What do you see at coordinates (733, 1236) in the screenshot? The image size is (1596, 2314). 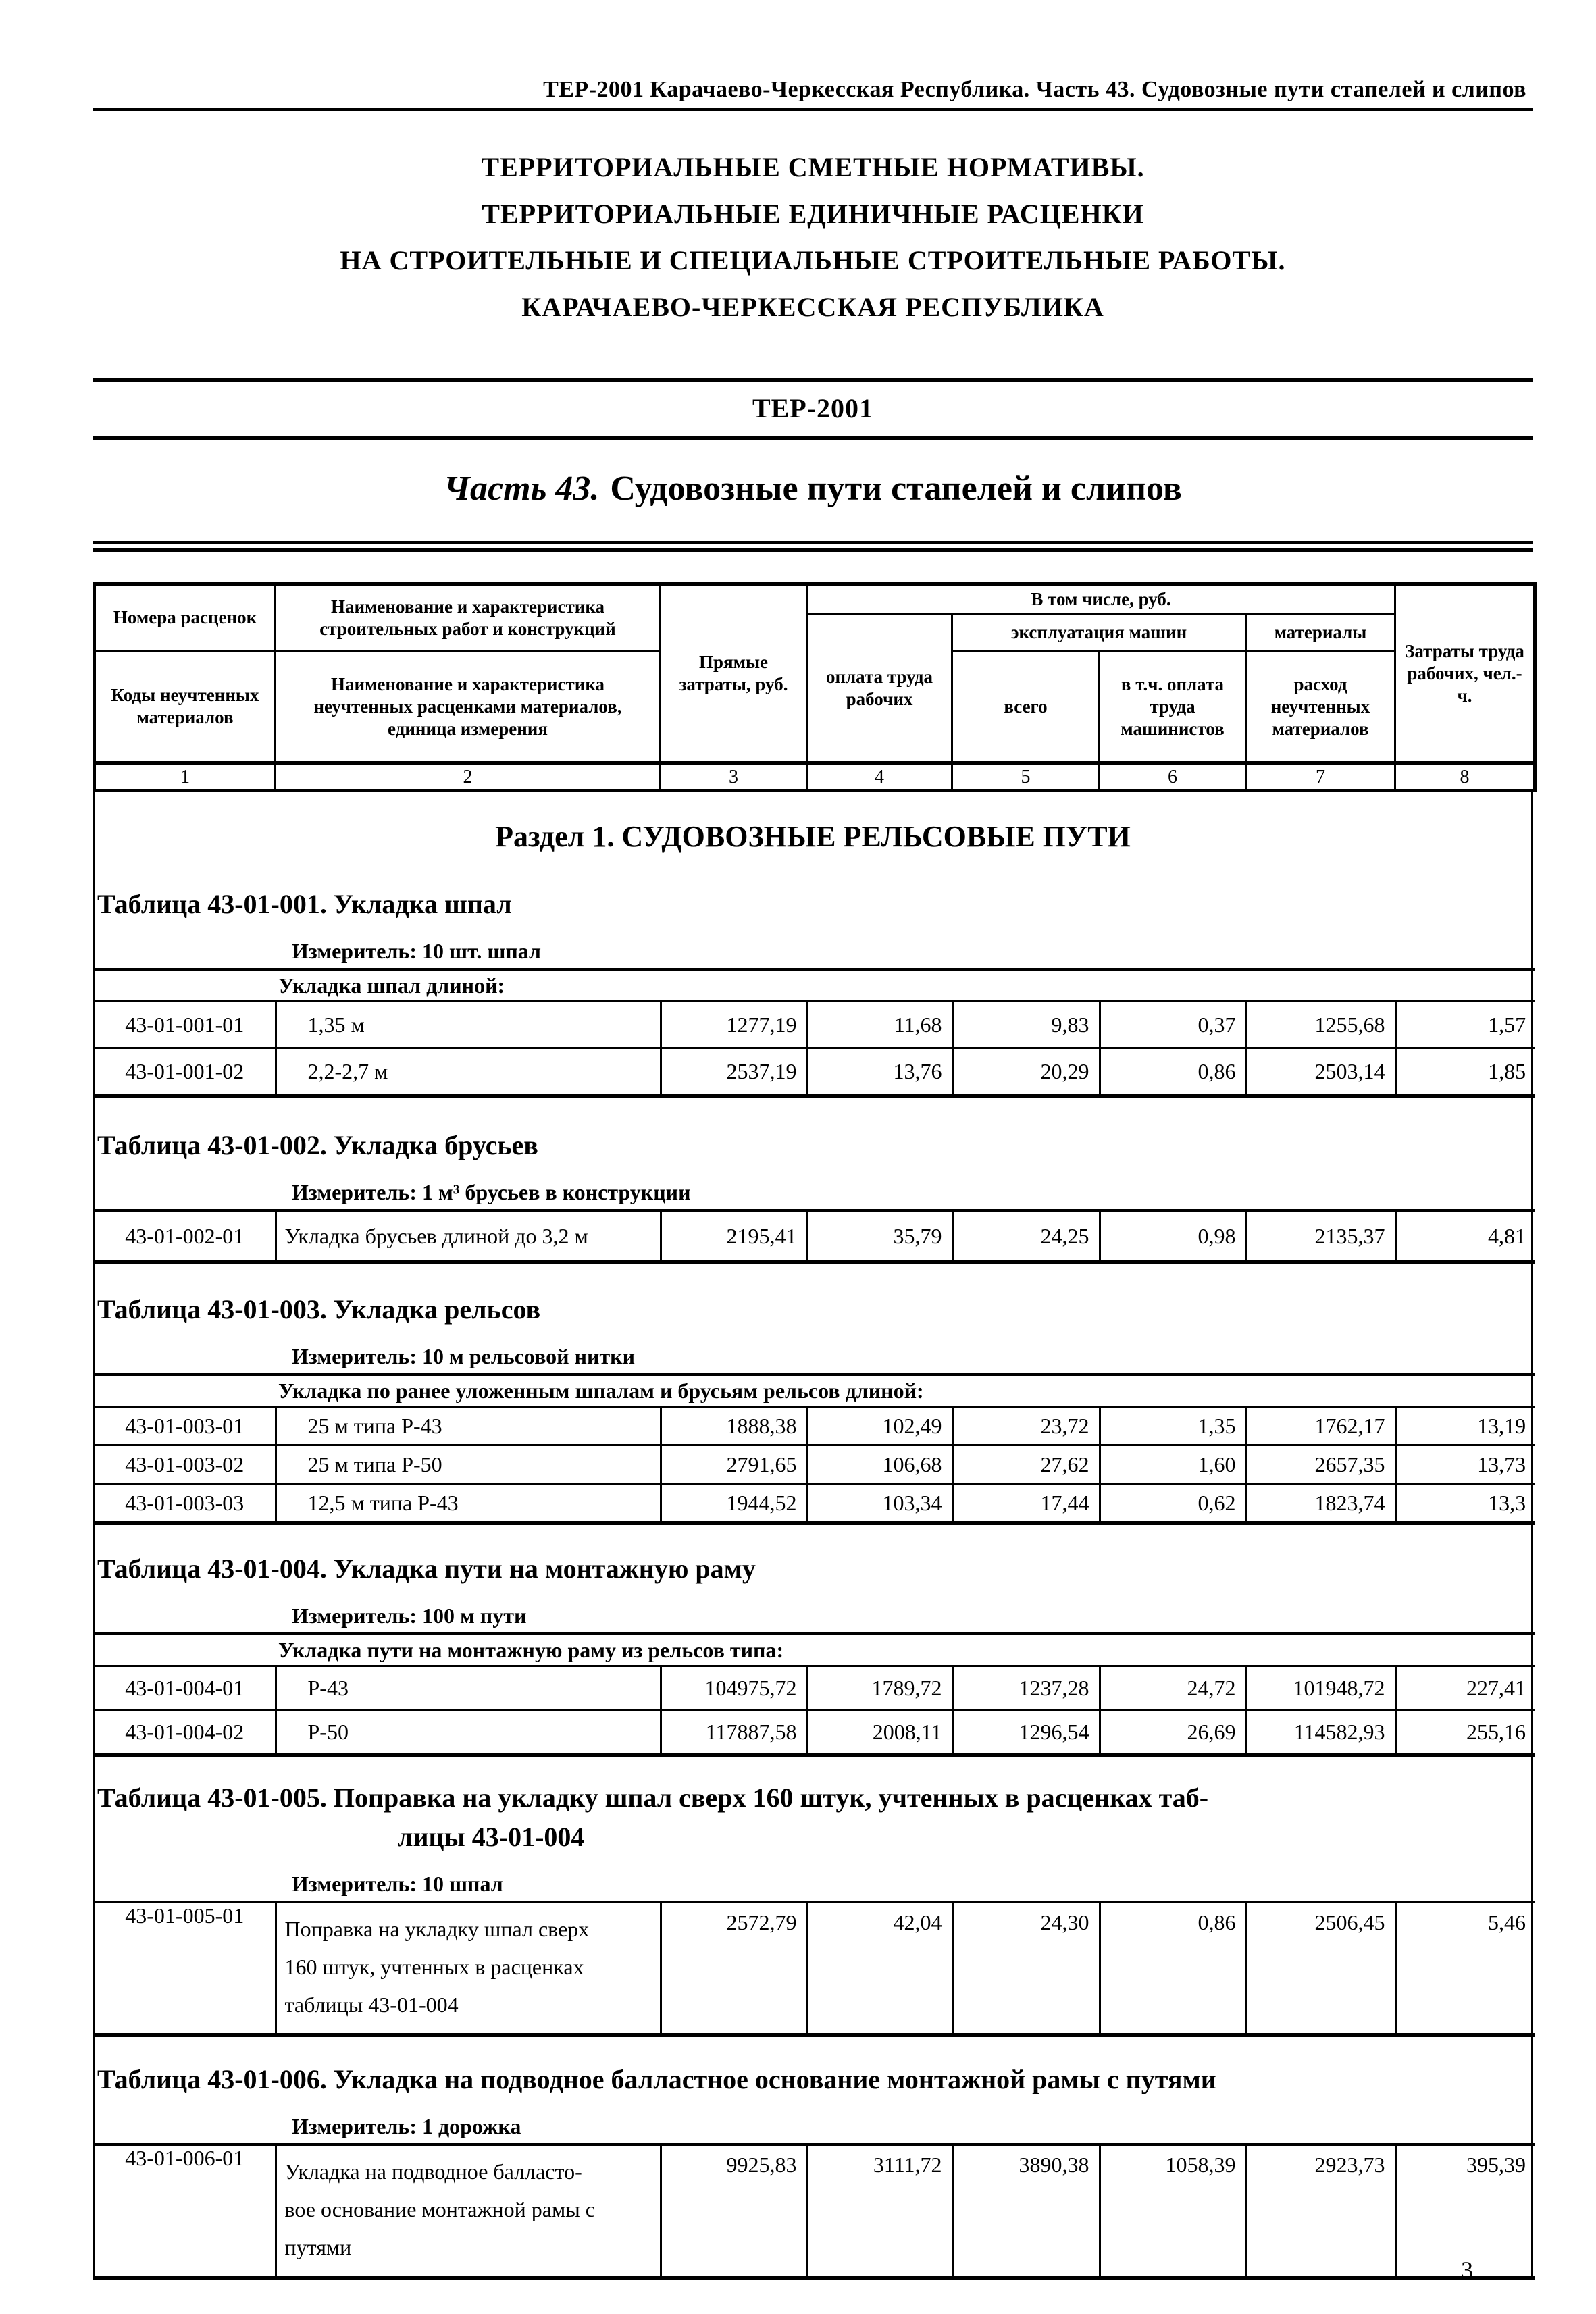 I see `direct-costs-cell: 2195,41` at bounding box center [733, 1236].